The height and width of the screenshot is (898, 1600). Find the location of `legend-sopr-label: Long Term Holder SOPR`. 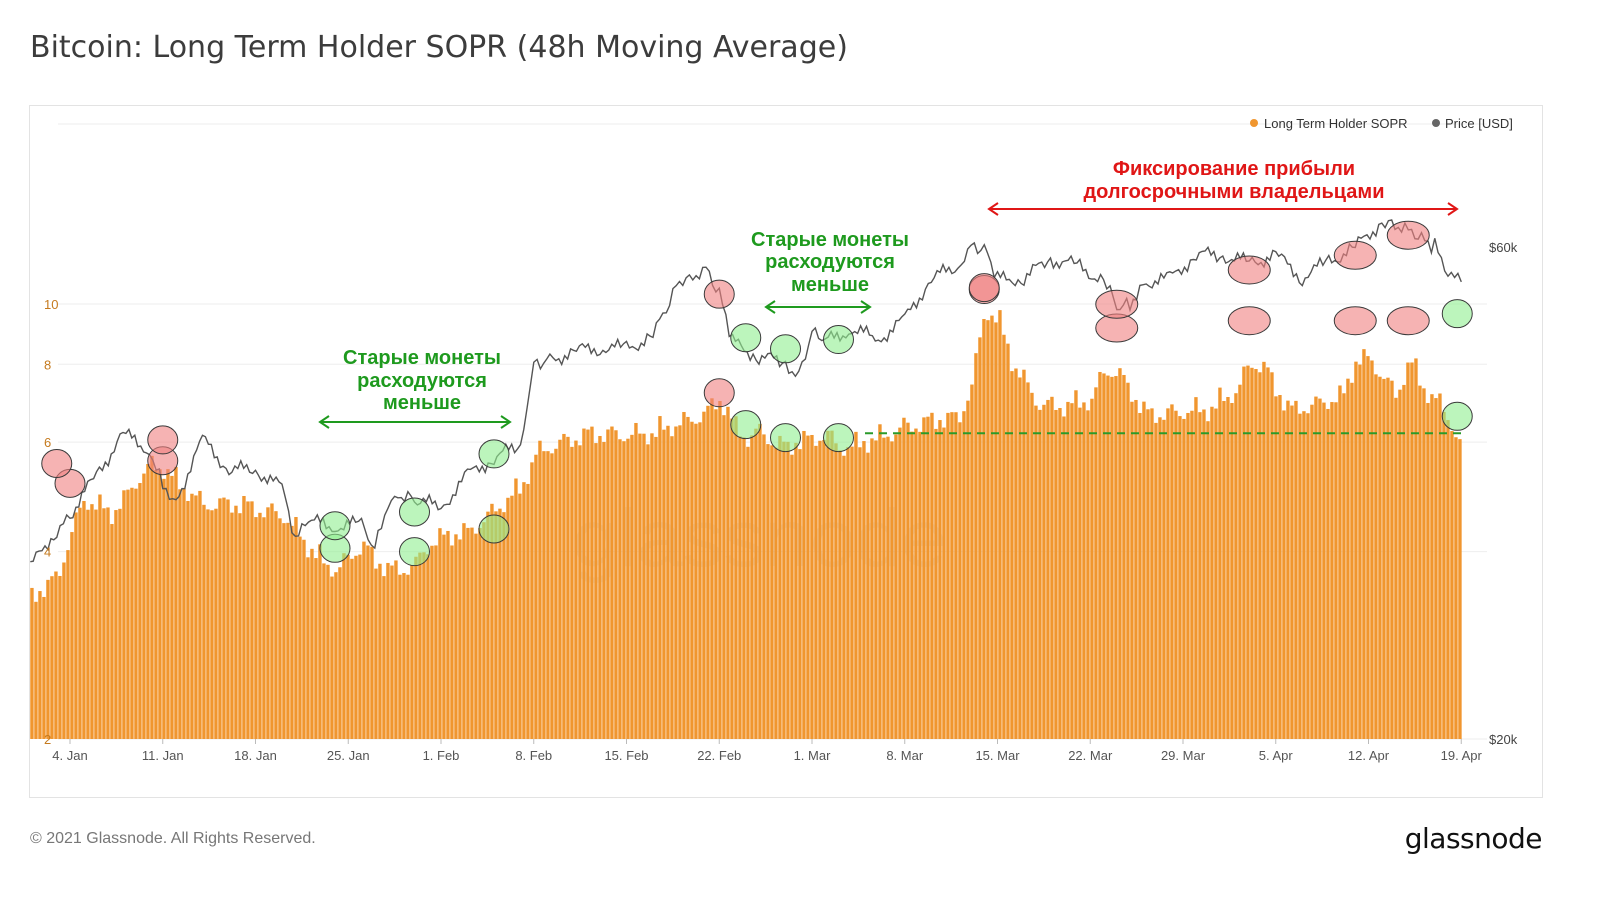

legend-sopr-label: Long Term Holder SOPR is located at coordinates (1336, 123).